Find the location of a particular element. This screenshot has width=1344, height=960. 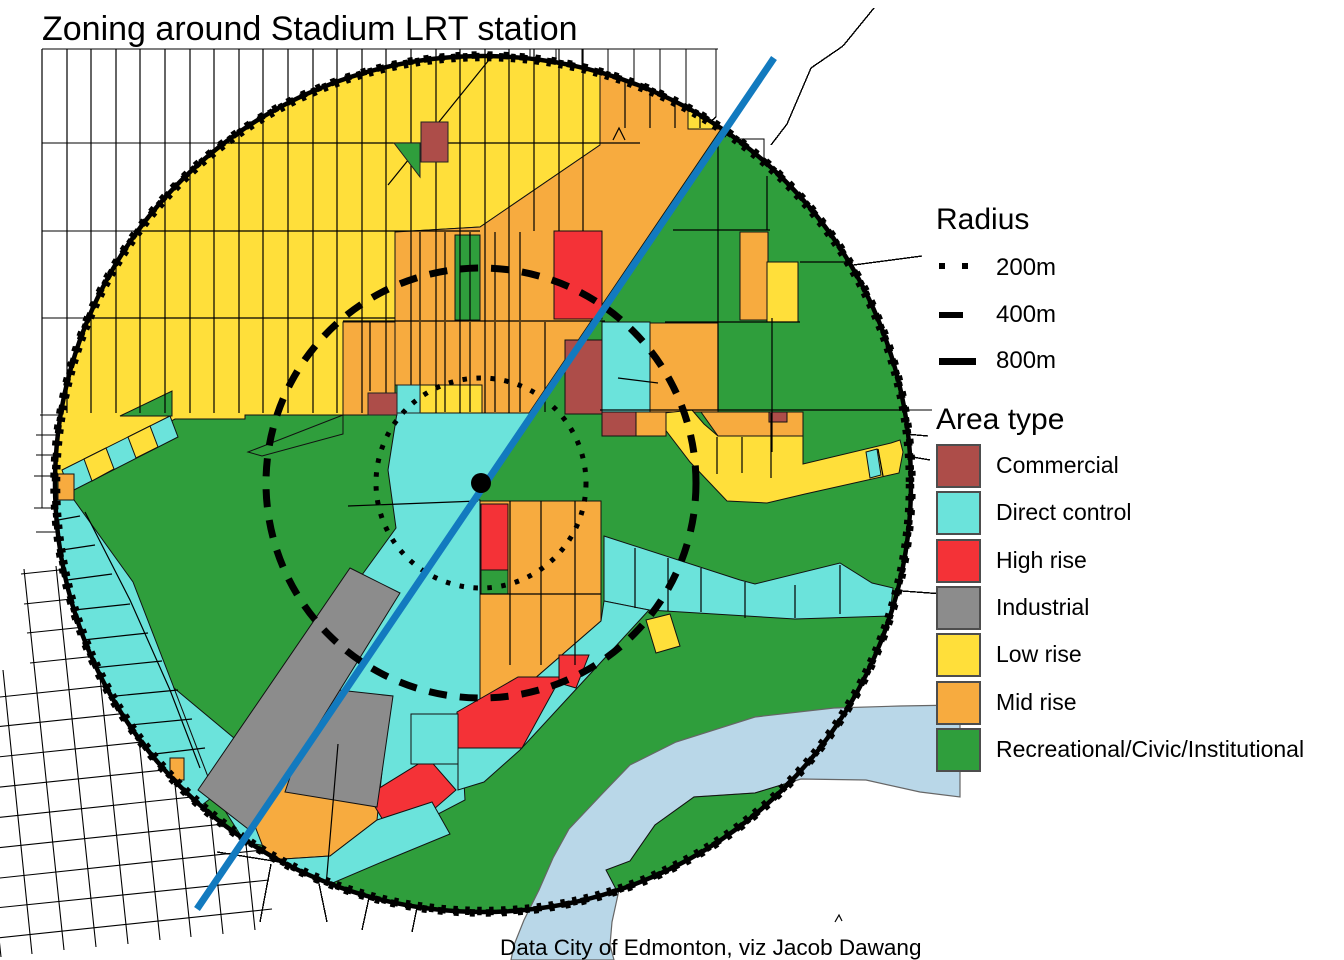

svg-text:Zoning around Stadium LRT stat: Zoning around Stadium LRT station is located at coordinates (310, 29).